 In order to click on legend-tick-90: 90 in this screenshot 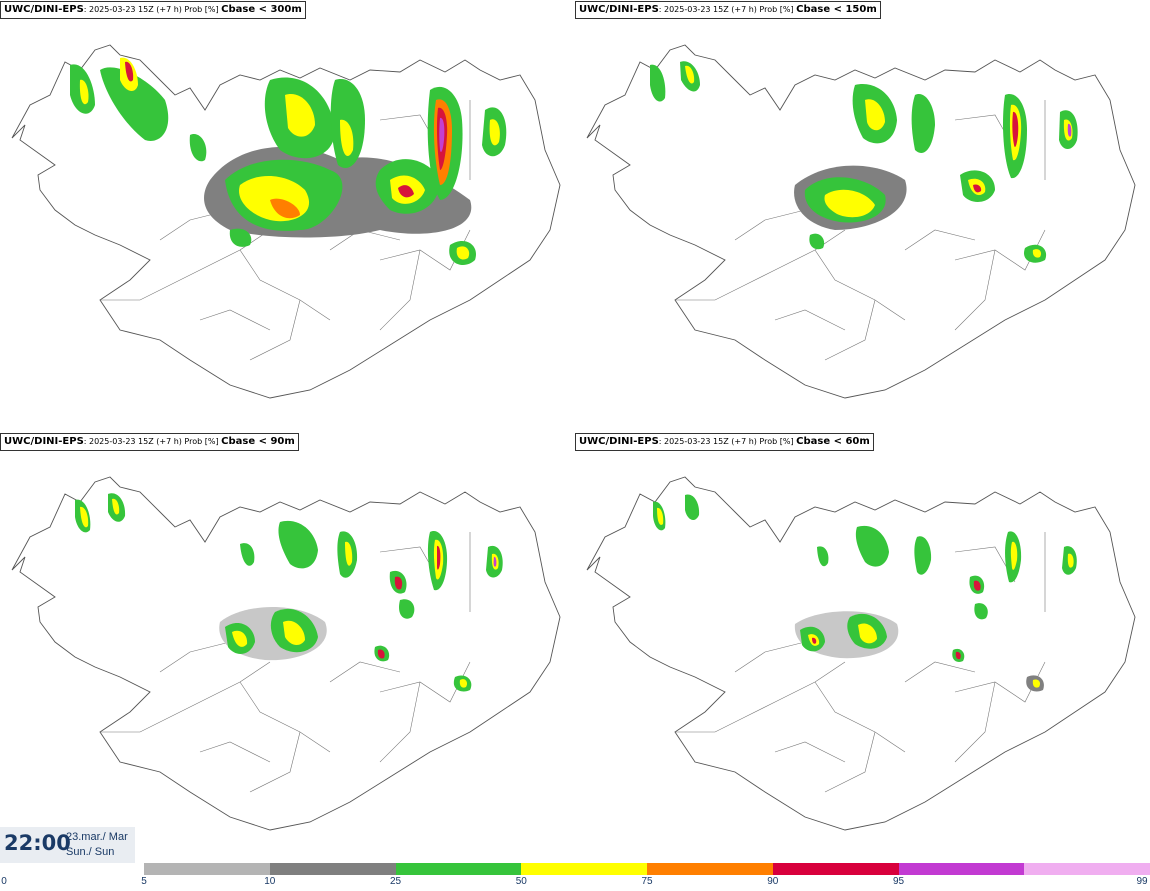, I will do `click(773, 881)`.